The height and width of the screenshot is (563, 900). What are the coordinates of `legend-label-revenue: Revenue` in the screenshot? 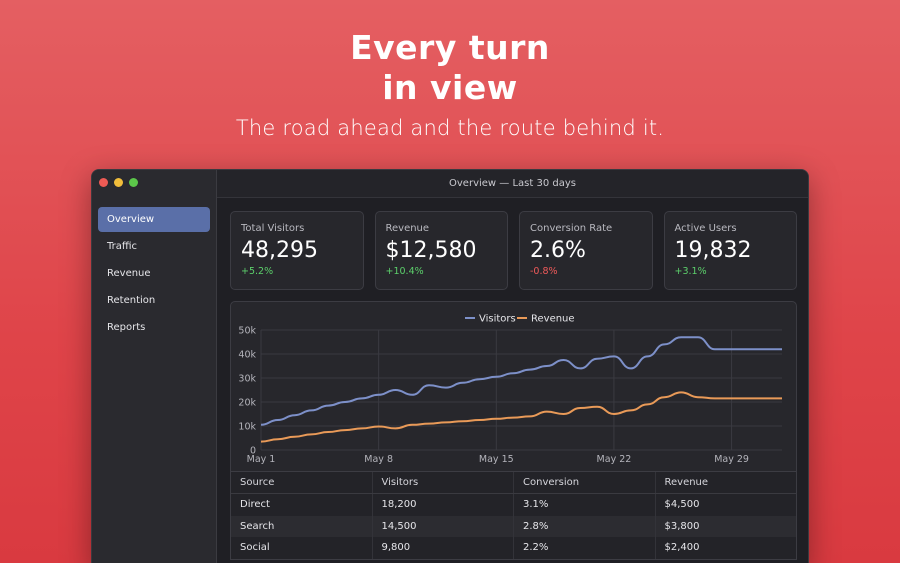 It's located at (553, 319).